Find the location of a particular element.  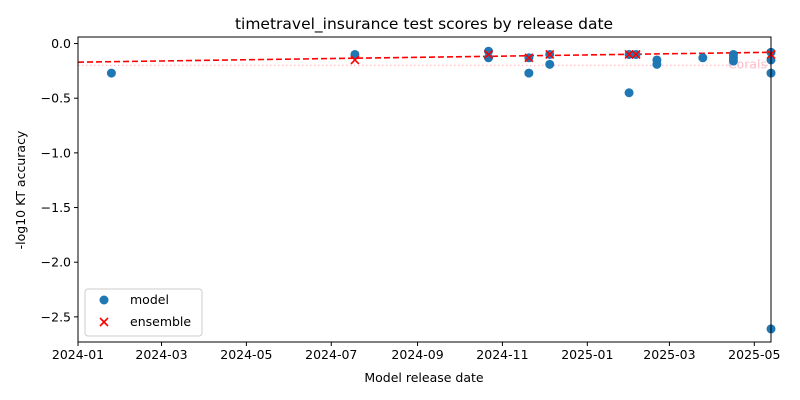

y-tick-label: 0.0 is located at coordinates (61, 43).